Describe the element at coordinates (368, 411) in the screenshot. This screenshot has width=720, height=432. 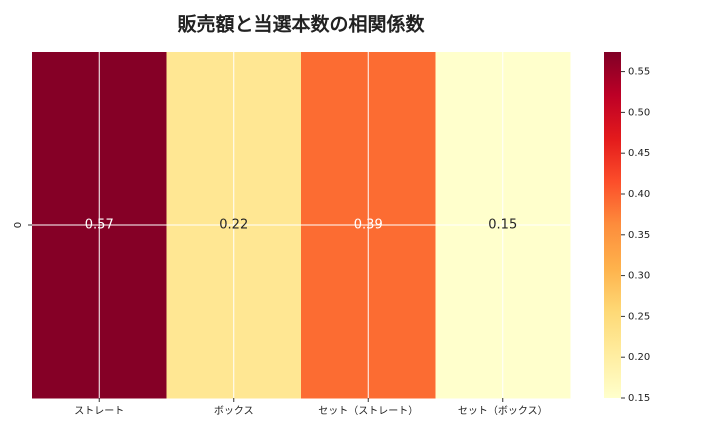
I see `x-tick-label: セット（ストレート）` at that location.